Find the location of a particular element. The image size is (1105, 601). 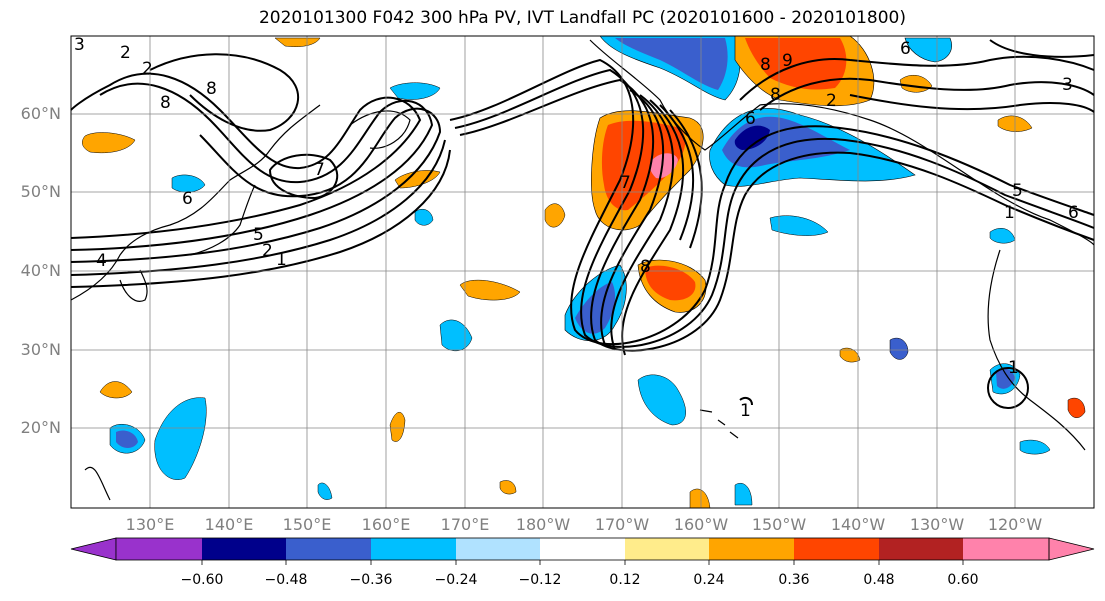

coast-kamchatka is located at coordinates (380, 129).